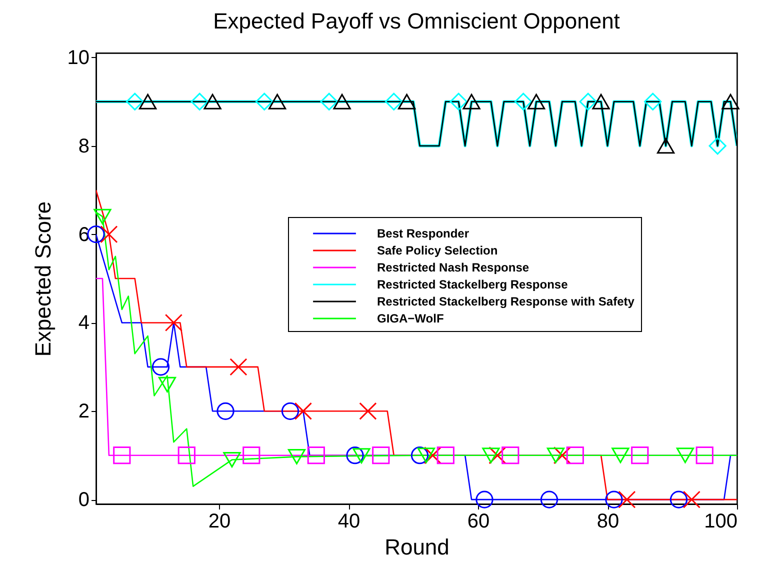  I want to click on x-tick-label: 60, so click(478, 521).